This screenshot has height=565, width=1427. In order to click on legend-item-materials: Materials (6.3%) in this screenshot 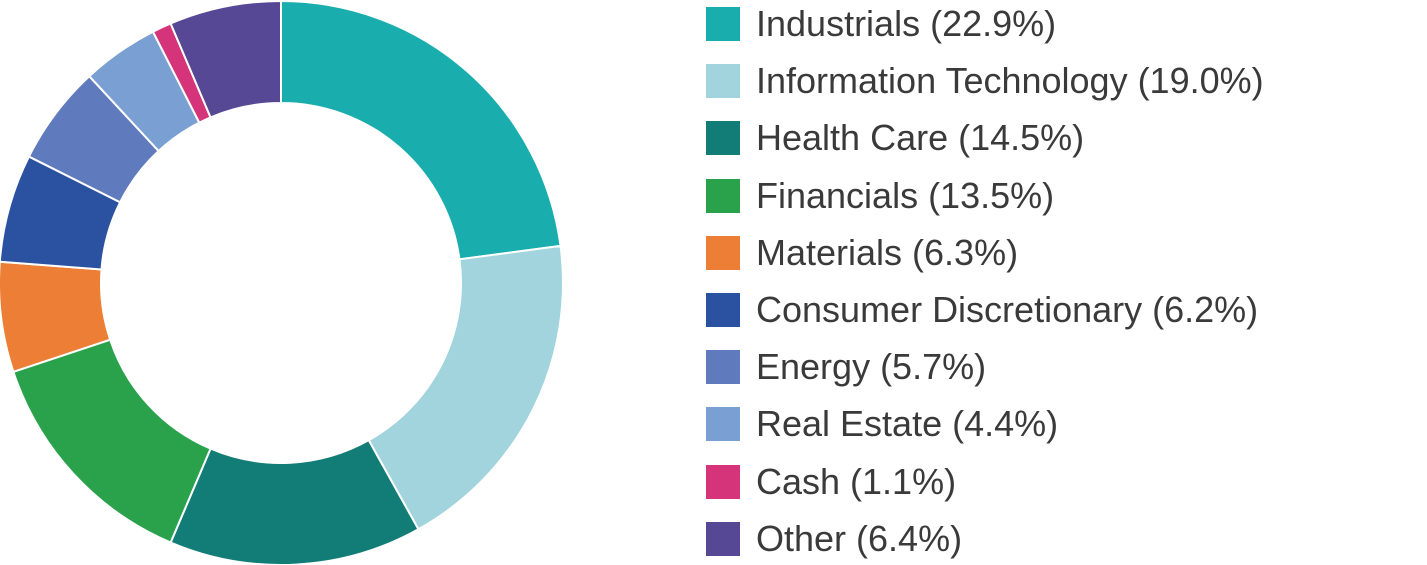, I will do `click(862, 252)`.